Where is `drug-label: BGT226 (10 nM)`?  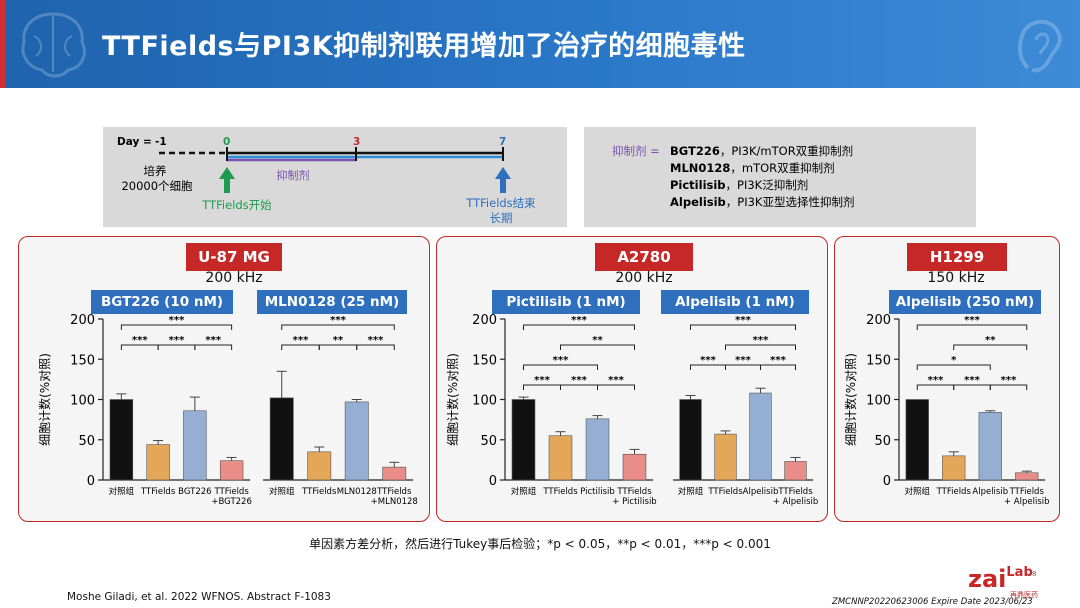
drug-label: BGT226 (10 nM) is located at coordinates (162, 302).